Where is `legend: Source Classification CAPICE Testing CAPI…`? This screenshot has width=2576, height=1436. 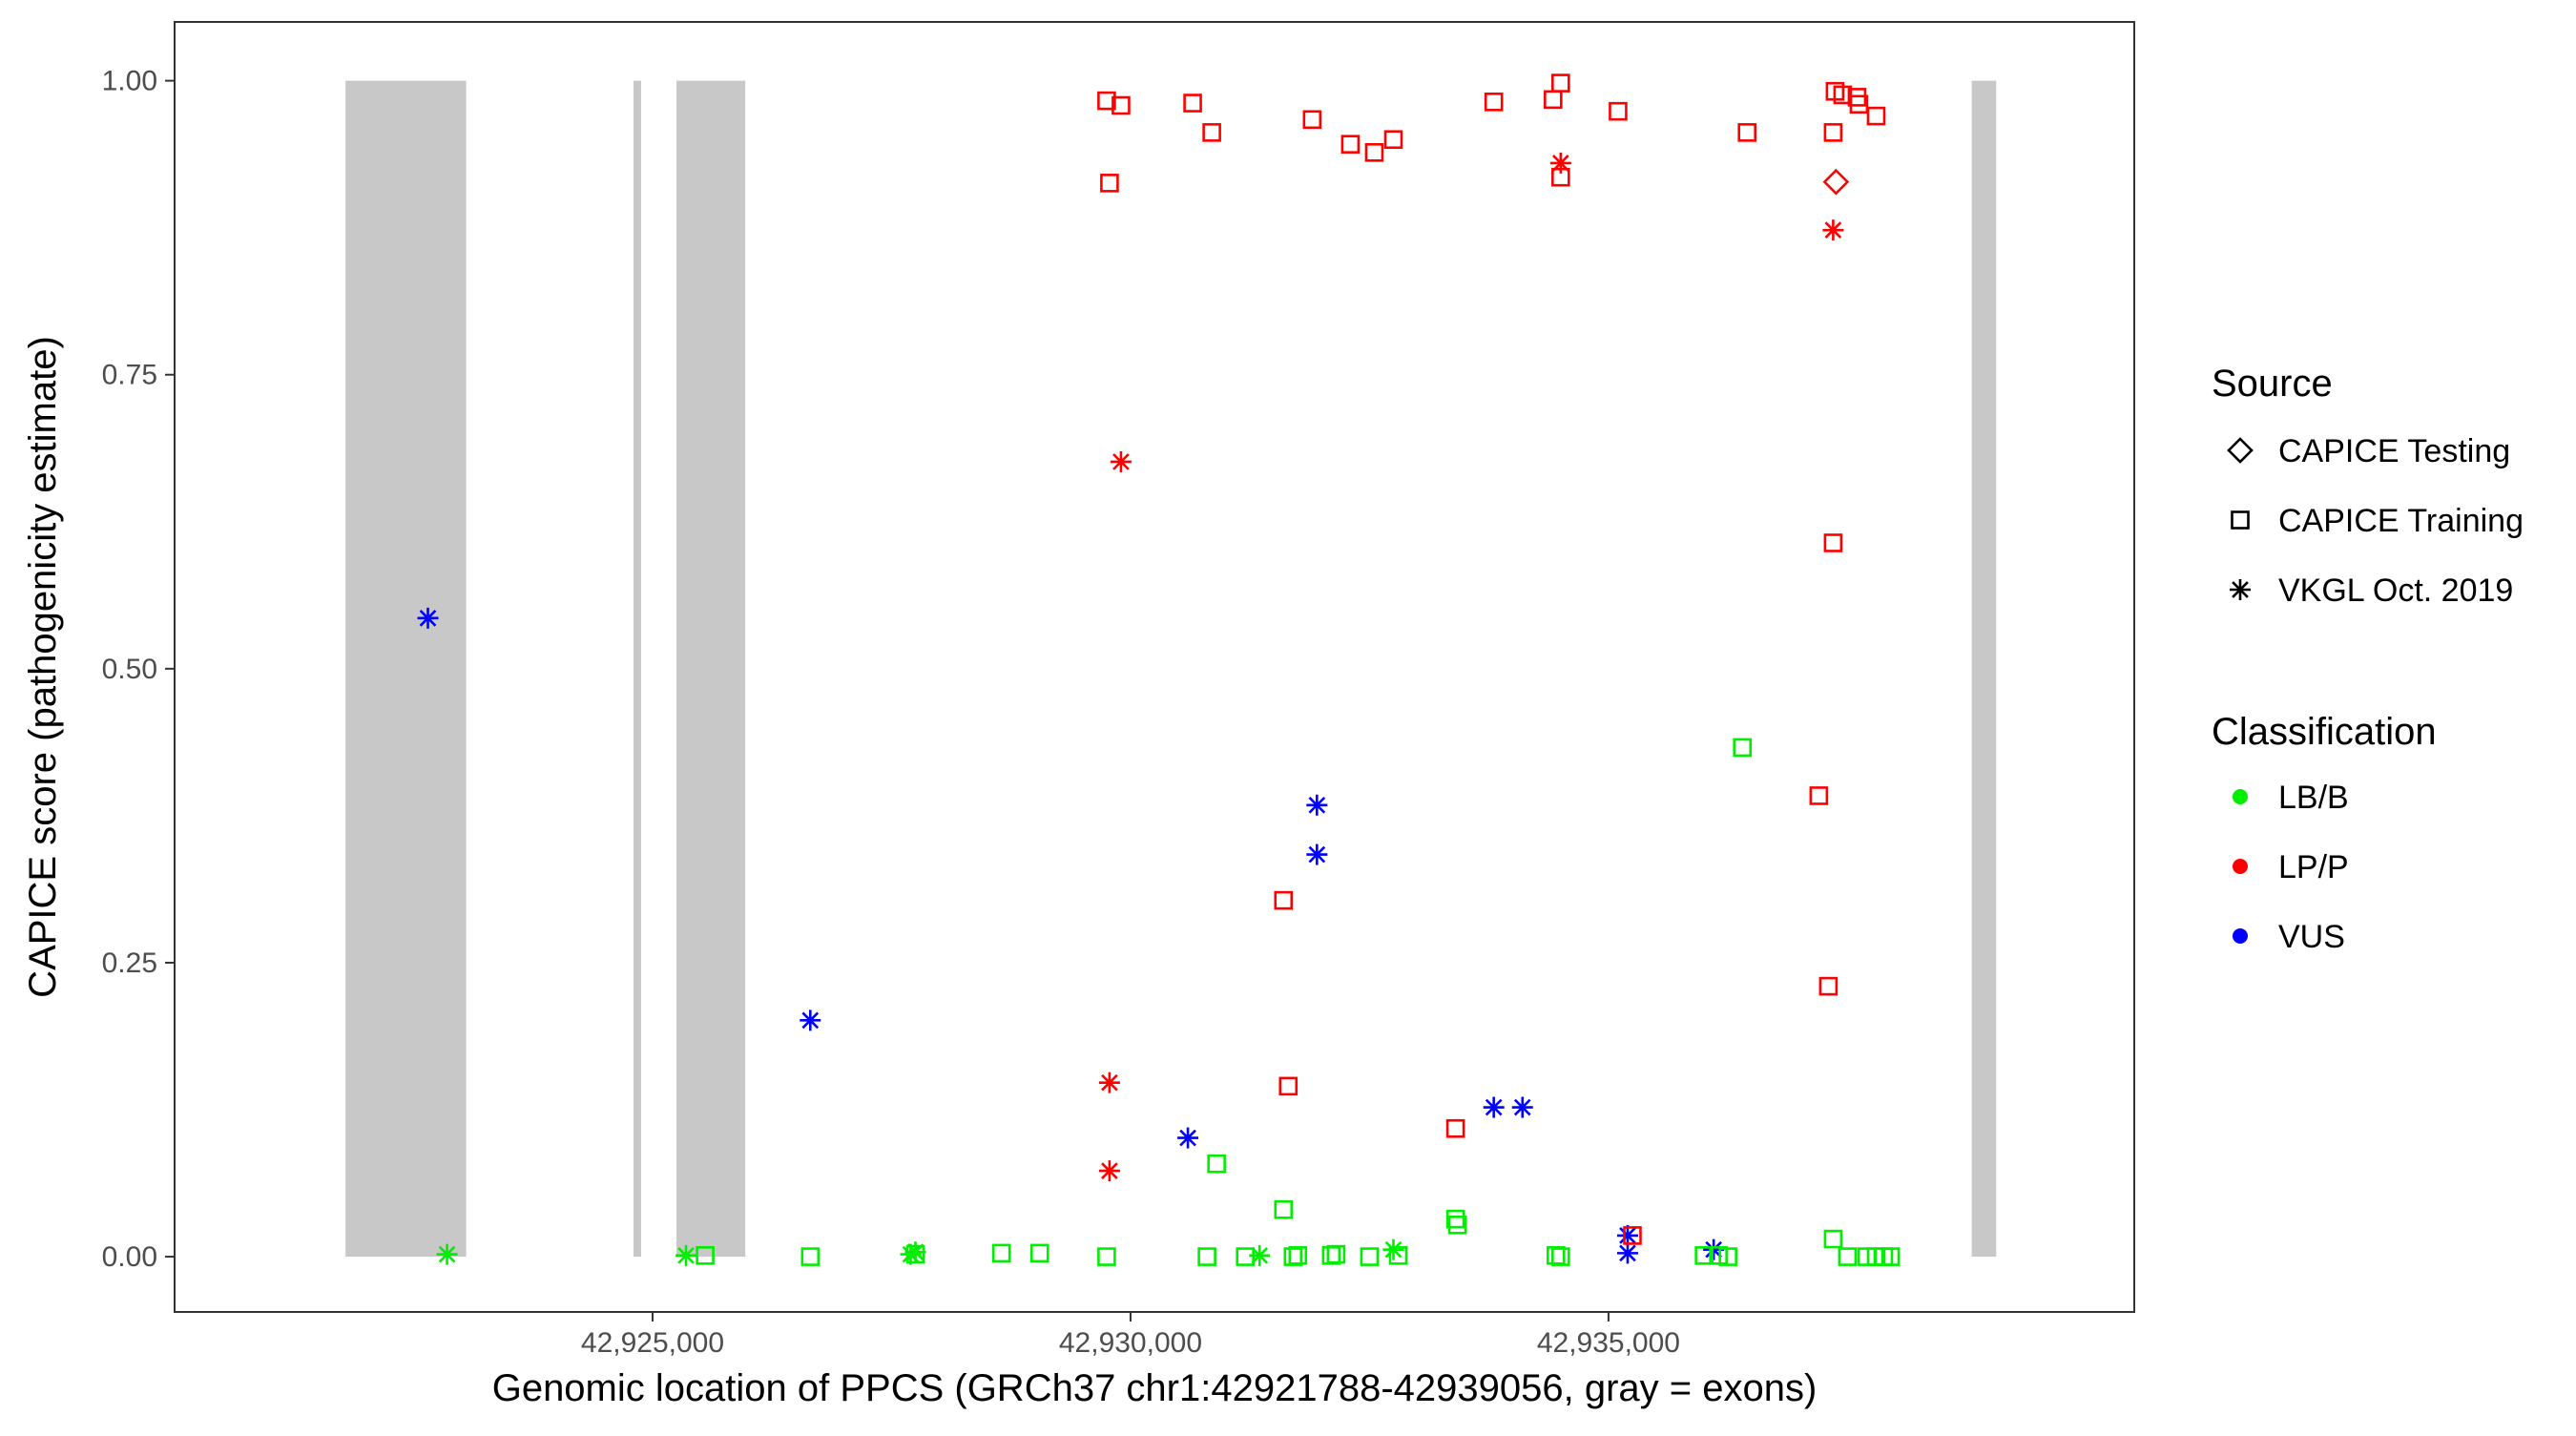 legend: Source Classification CAPICE Testing CAPI… is located at coordinates (2368, 659).